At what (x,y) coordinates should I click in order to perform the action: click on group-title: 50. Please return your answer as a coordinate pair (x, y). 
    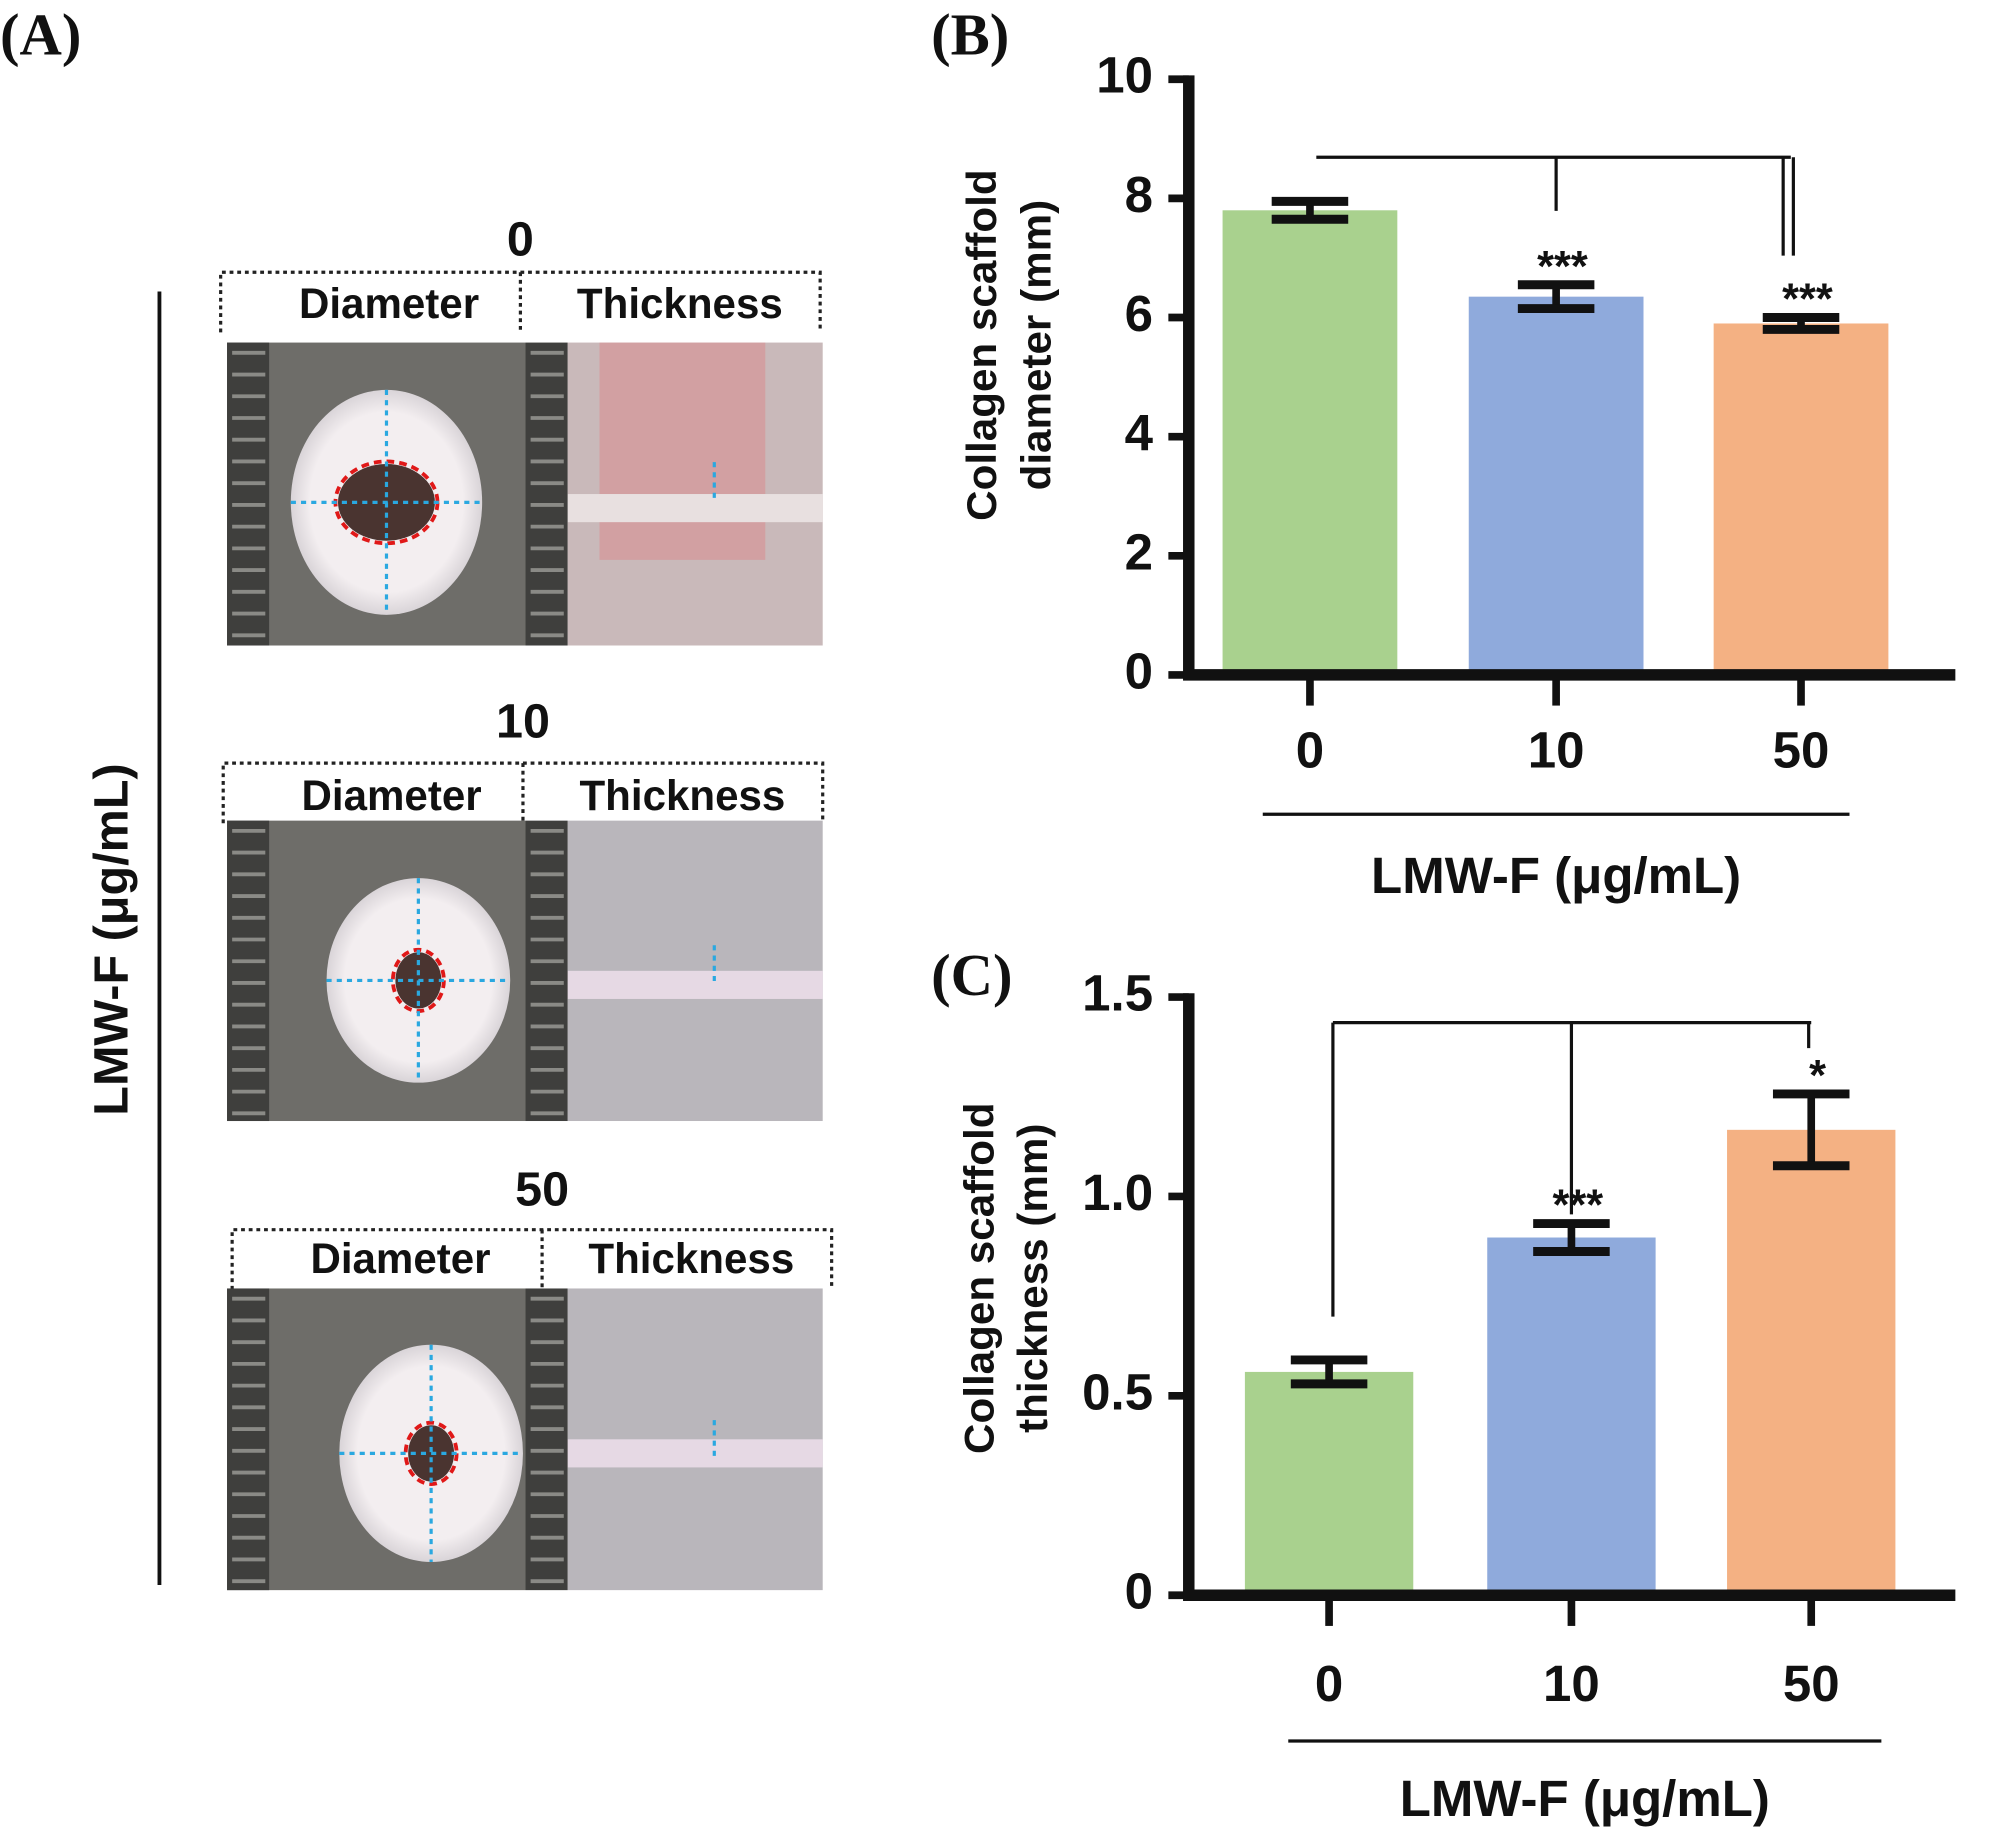
    Looking at the image, I should click on (542, 1189).